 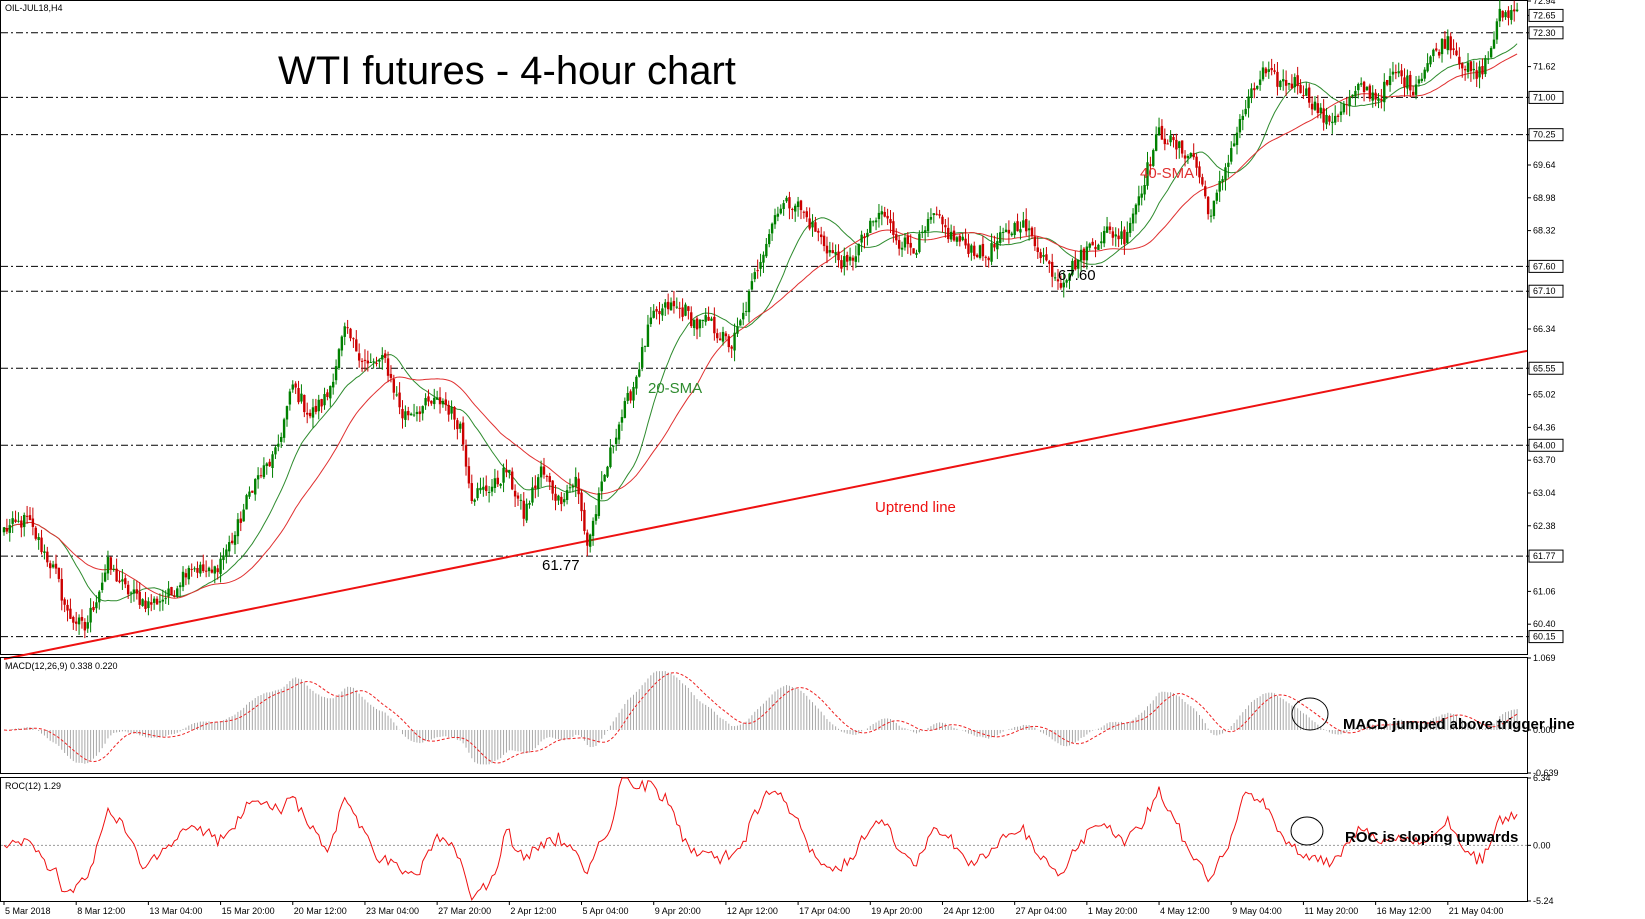 I want to click on time-tick-label: 5 Apr 04:00, so click(x=606, y=911).